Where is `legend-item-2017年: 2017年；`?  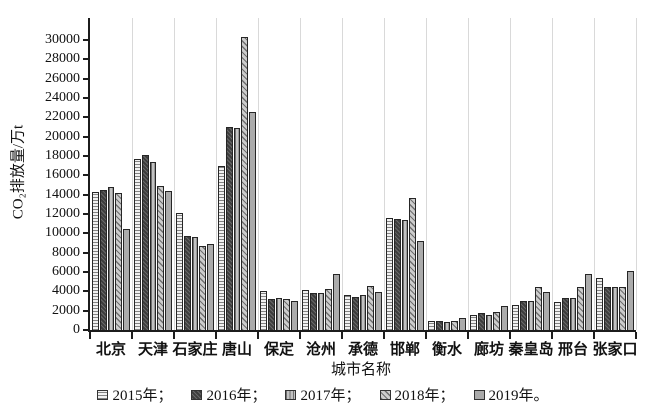 legend-item-2017年: 2017年； is located at coordinates (323, 394).